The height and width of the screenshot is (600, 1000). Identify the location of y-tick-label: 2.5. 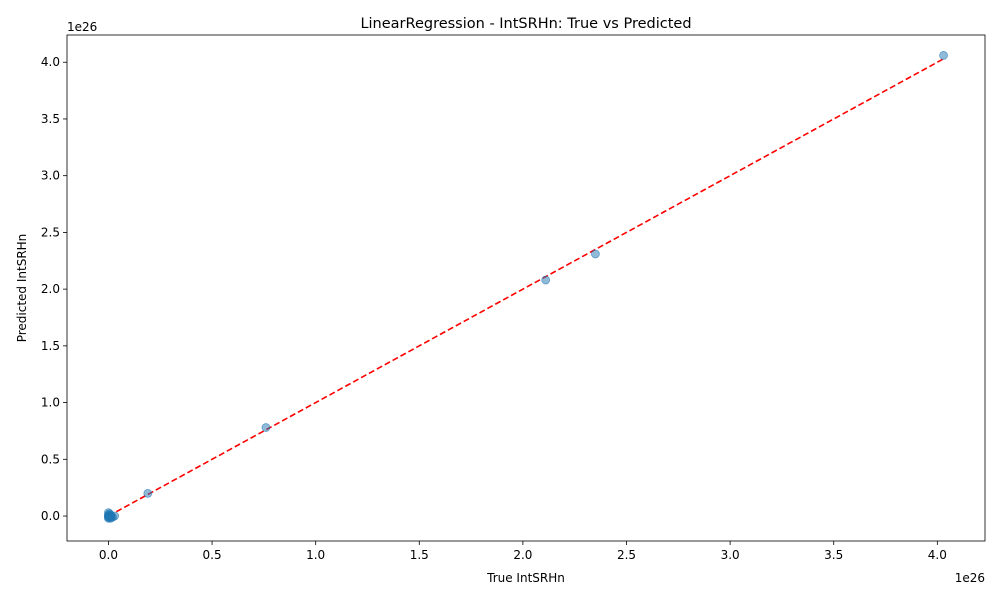
(50, 232).